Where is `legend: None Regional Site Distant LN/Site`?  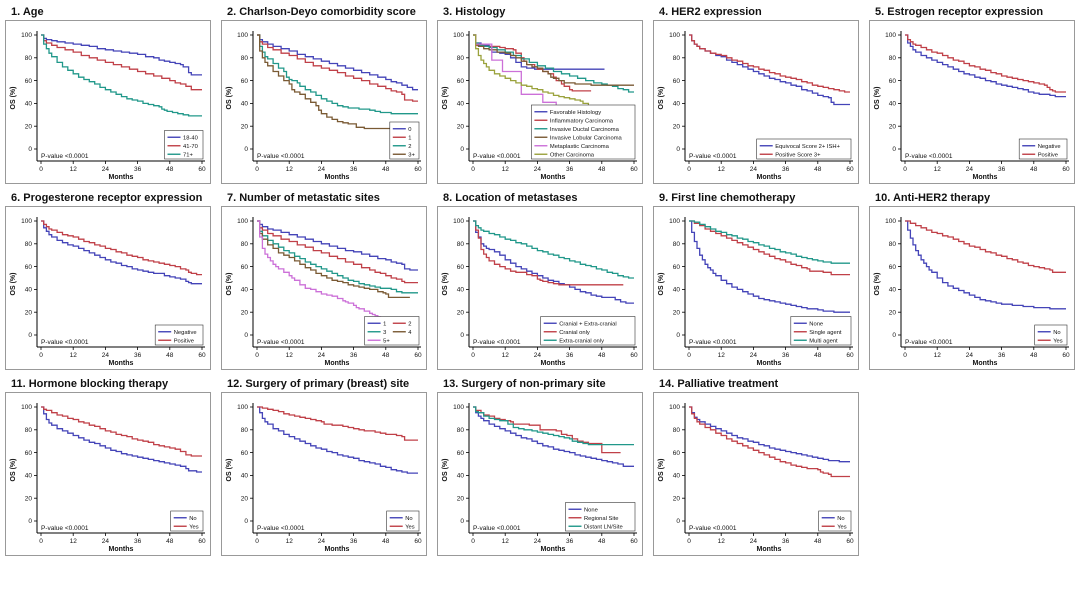 legend: None Regional Site Distant LN/Site is located at coordinates (600, 517).